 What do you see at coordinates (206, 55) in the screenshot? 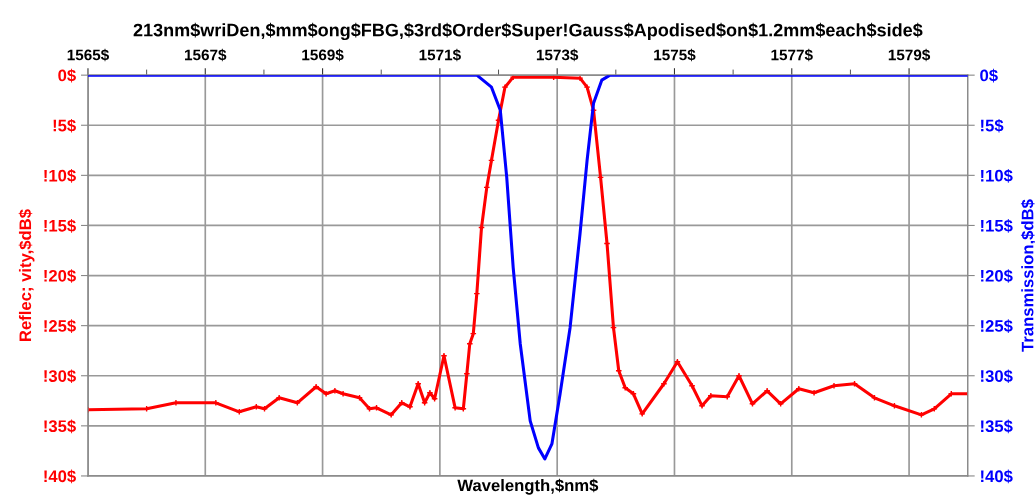
I see `x-tick-label: 1567$` at bounding box center [206, 55].